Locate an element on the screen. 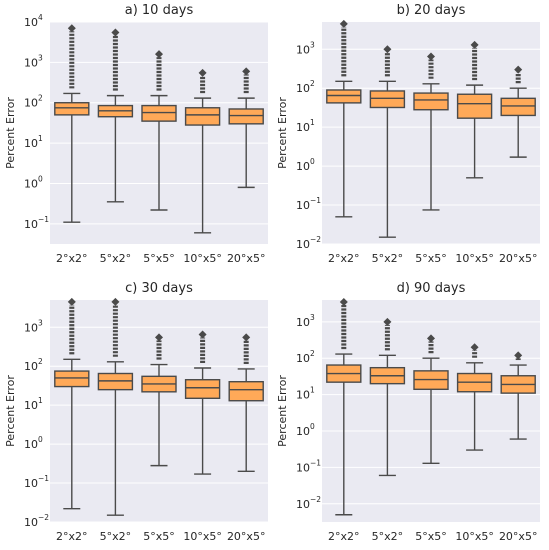  y-tick-exponent: 4 is located at coordinates (40, 17).